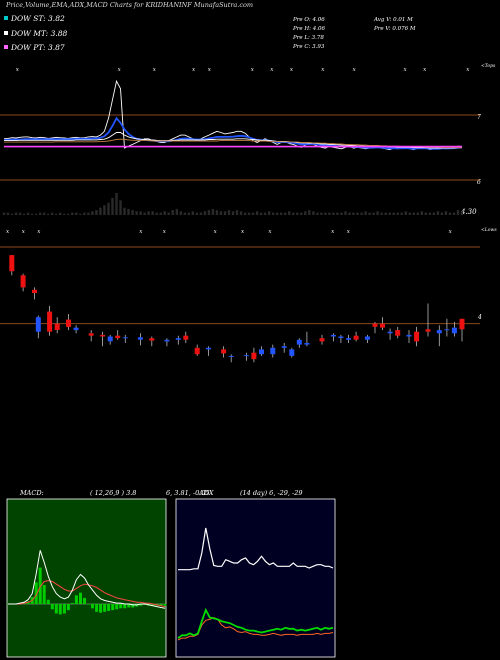  What do you see at coordinates (255, 628) in the screenshot?
I see `minus-di-line` at bounding box center [255, 628].